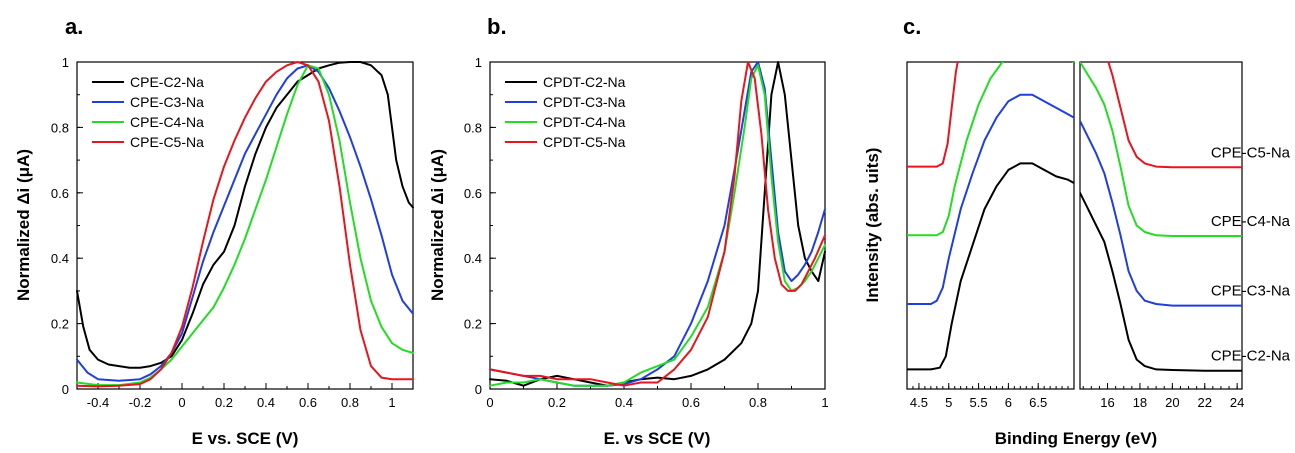  Describe the element at coordinates (1251, 254) in the screenshot. I see `panel-c-trace-labels: CPE-C2-Na CPE-C3-Na CPE-C4-Na CPE-C5-Na` at that location.